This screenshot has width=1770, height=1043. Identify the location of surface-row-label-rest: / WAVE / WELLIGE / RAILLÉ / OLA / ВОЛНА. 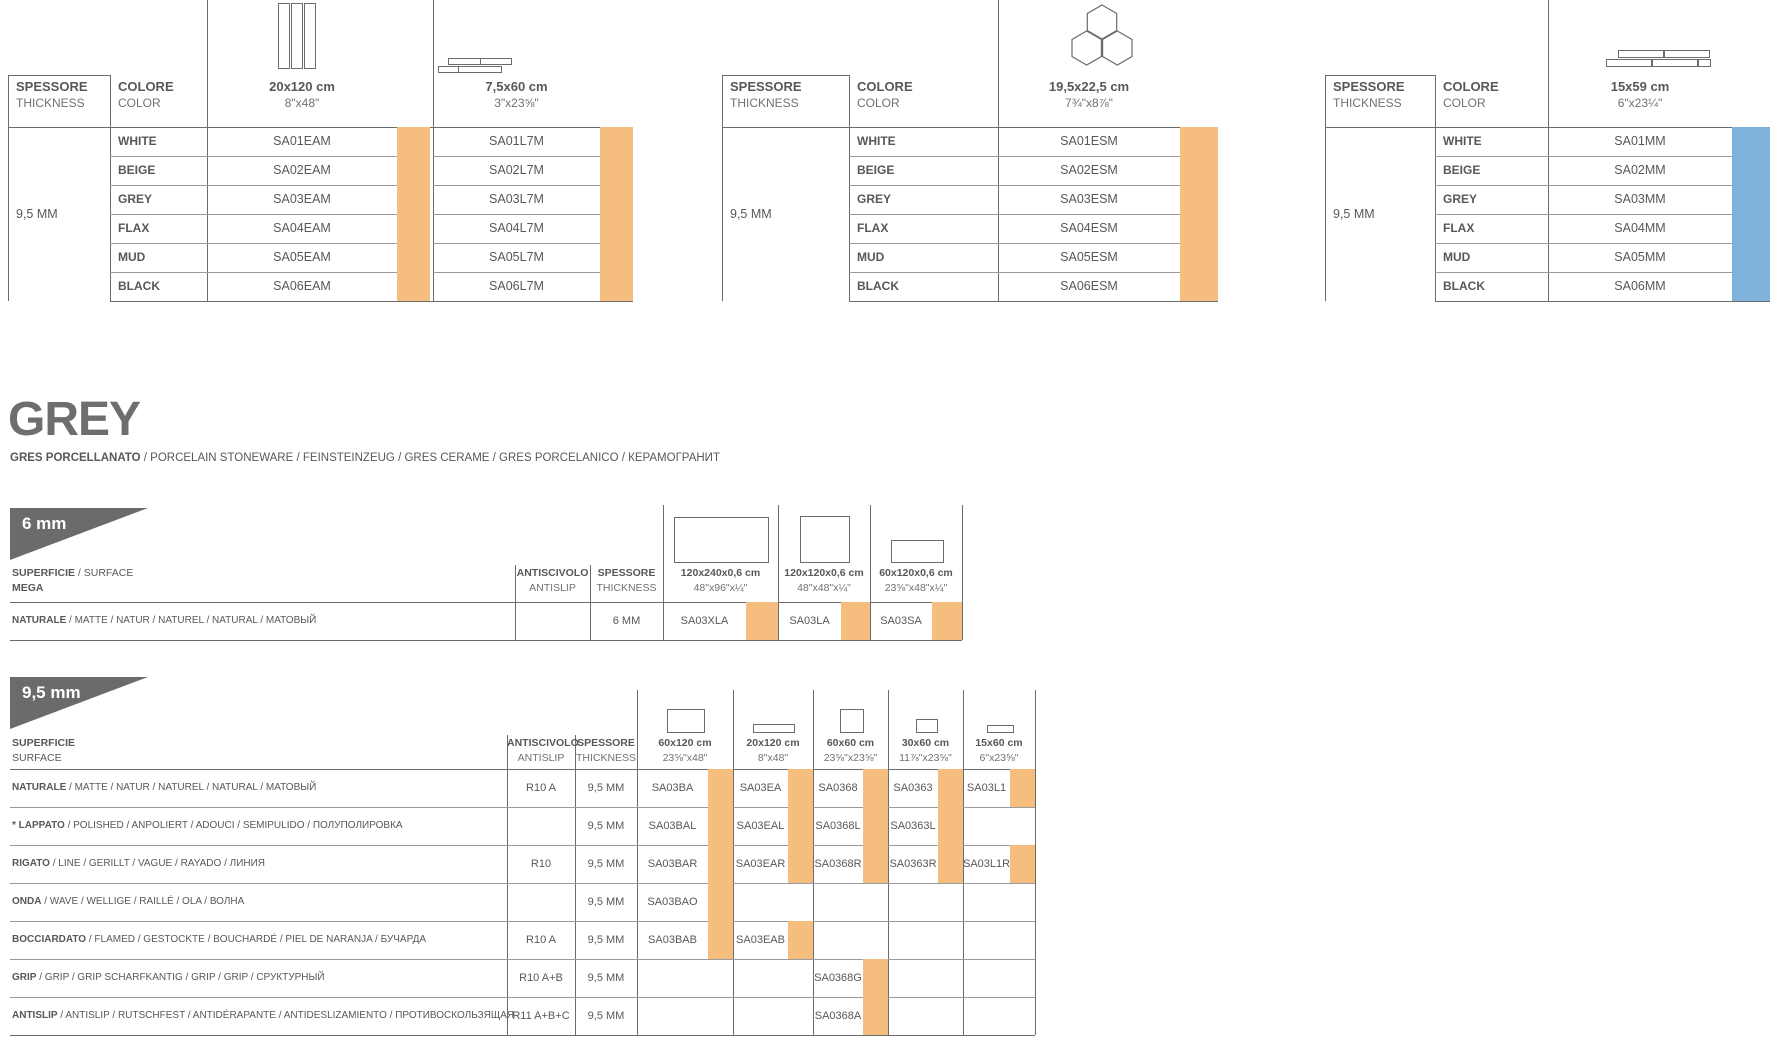
(143, 901).